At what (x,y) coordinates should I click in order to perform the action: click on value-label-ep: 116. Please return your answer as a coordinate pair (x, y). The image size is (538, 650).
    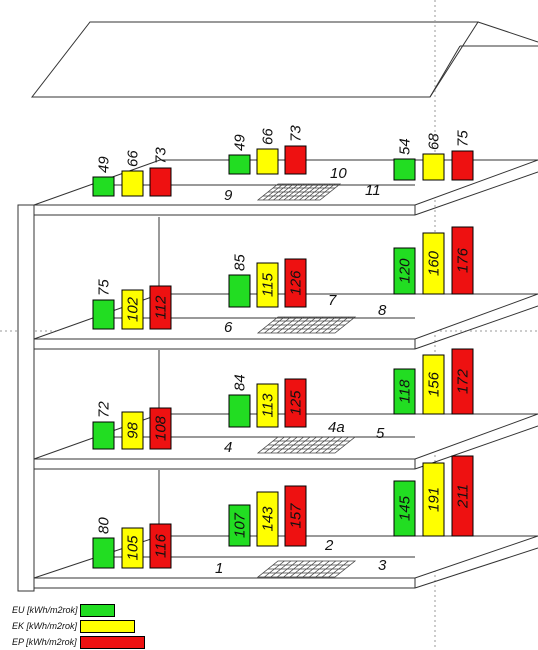
    Looking at the image, I should click on (161, 545).